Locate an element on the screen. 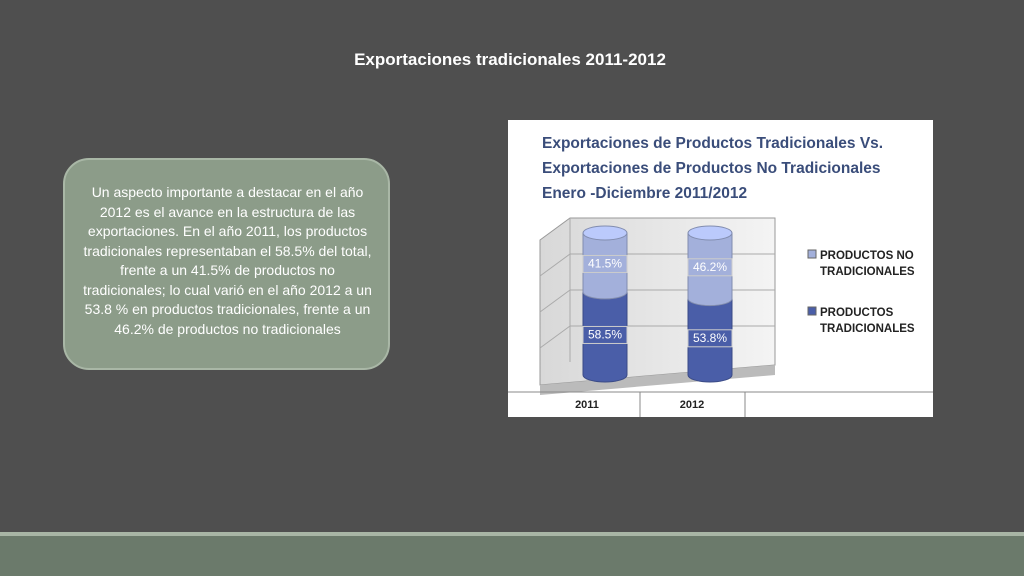 The image size is (1024, 576). x-tick-label: 2012 is located at coordinates (692, 405).